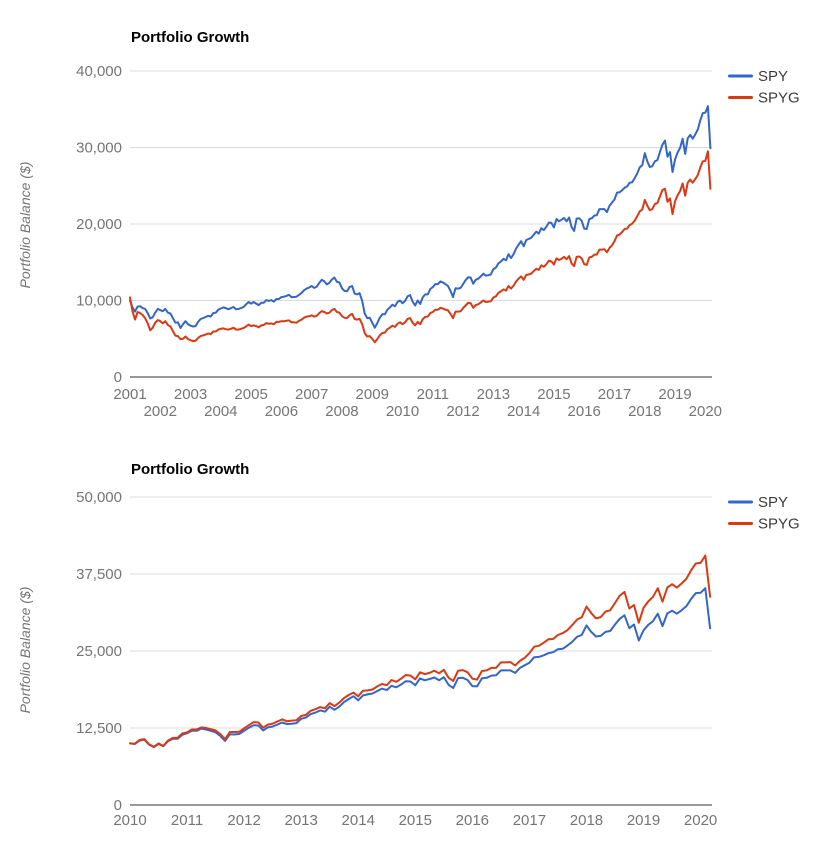  Describe the element at coordinates (190, 469) in the screenshot. I see `bottom-chart-title: Portfolio Growth` at that location.